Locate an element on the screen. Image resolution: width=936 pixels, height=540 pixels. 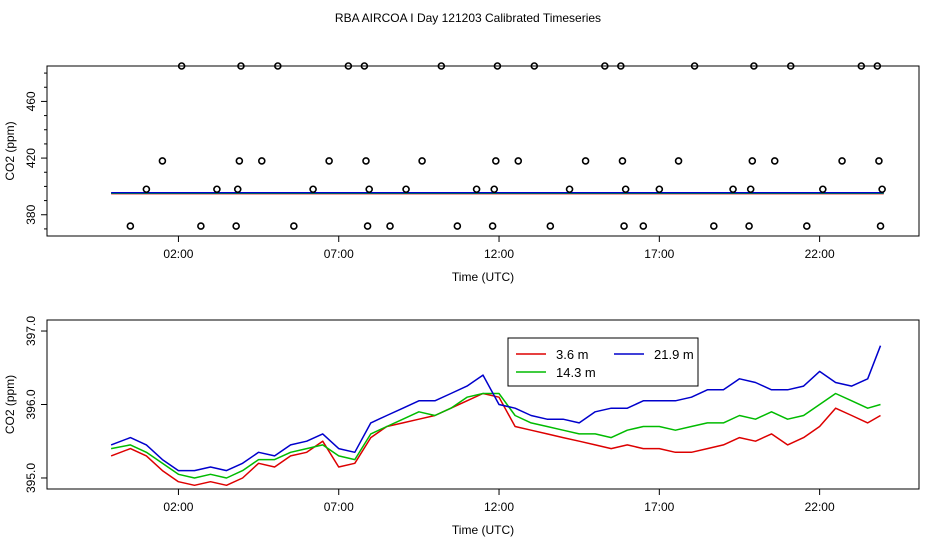
bottom-y-axis: 395.0 396.0 397.0 is located at coordinates (35, 404).